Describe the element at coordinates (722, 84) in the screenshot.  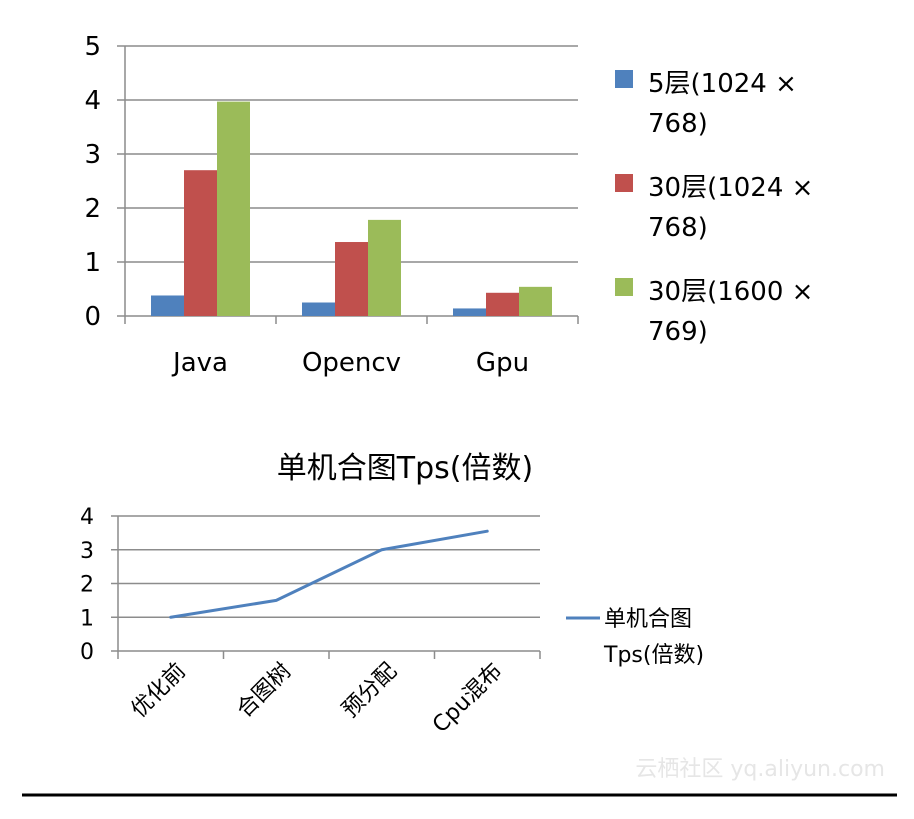
I see `legend-label: 5层(1024 ×` at that location.